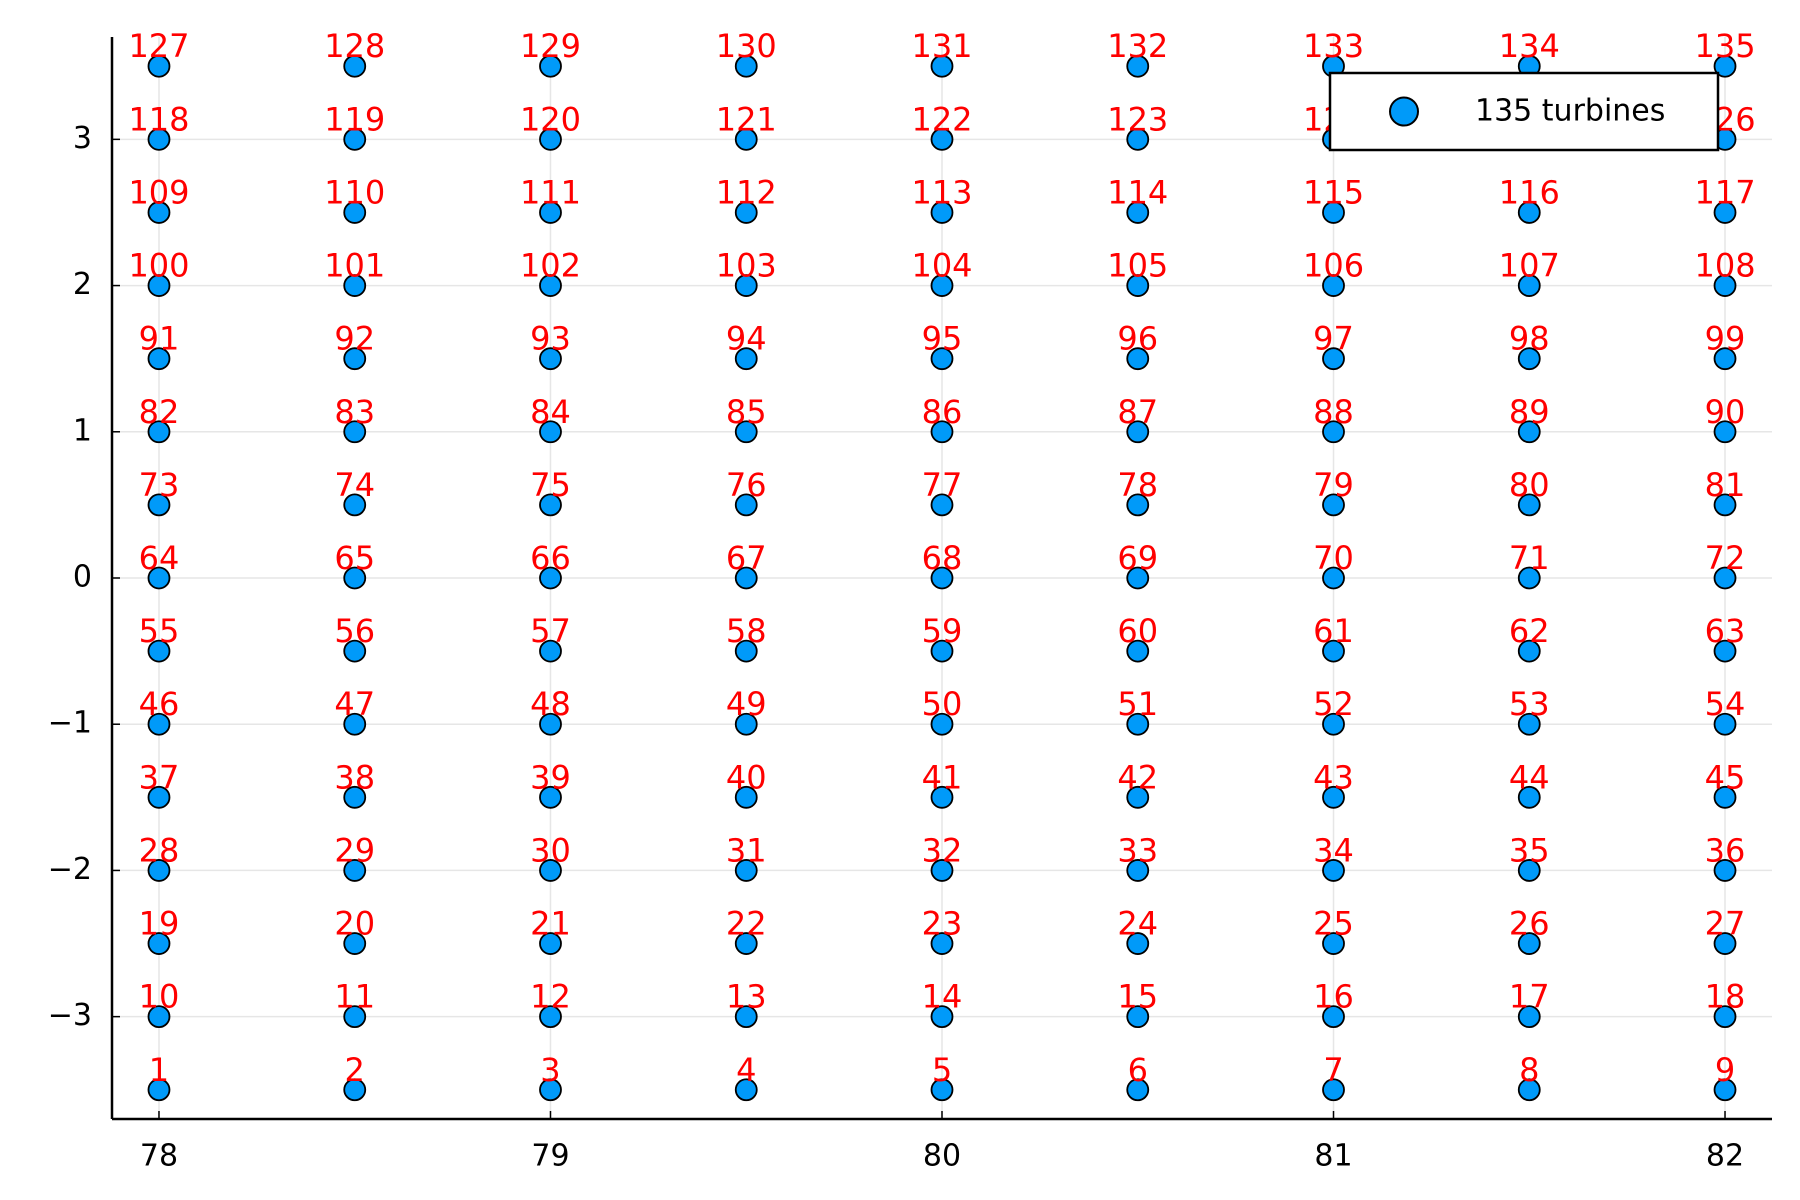 The image size is (1800, 1200). What do you see at coordinates (1725, 631) in the screenshot?
I see `point-label: 63` at bounding box center [1725, 631].